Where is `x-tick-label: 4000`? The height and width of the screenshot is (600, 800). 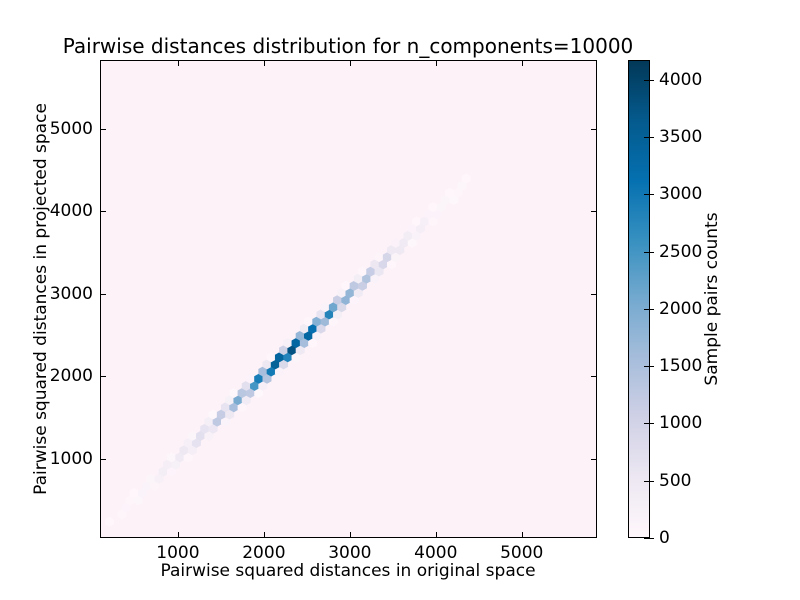
x-tick-label: 4000 is located at coordinates (436, 553).